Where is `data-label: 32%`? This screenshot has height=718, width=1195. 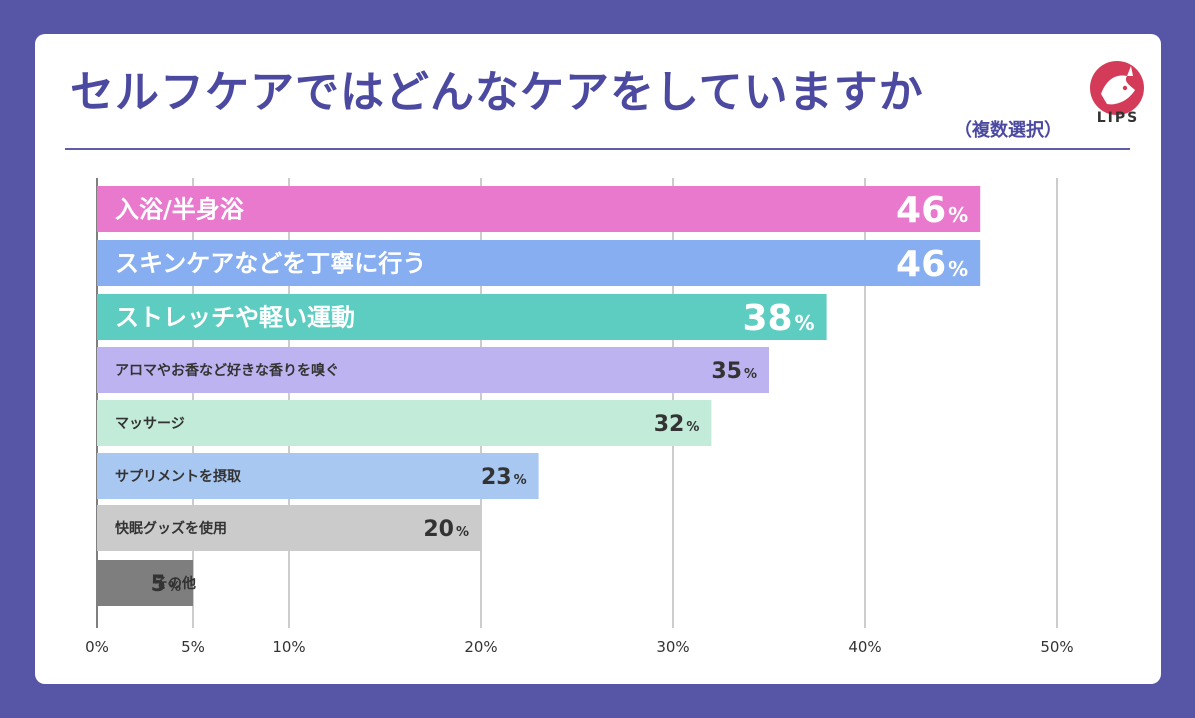 data-label: 32% is located at coordinates (677, 424).